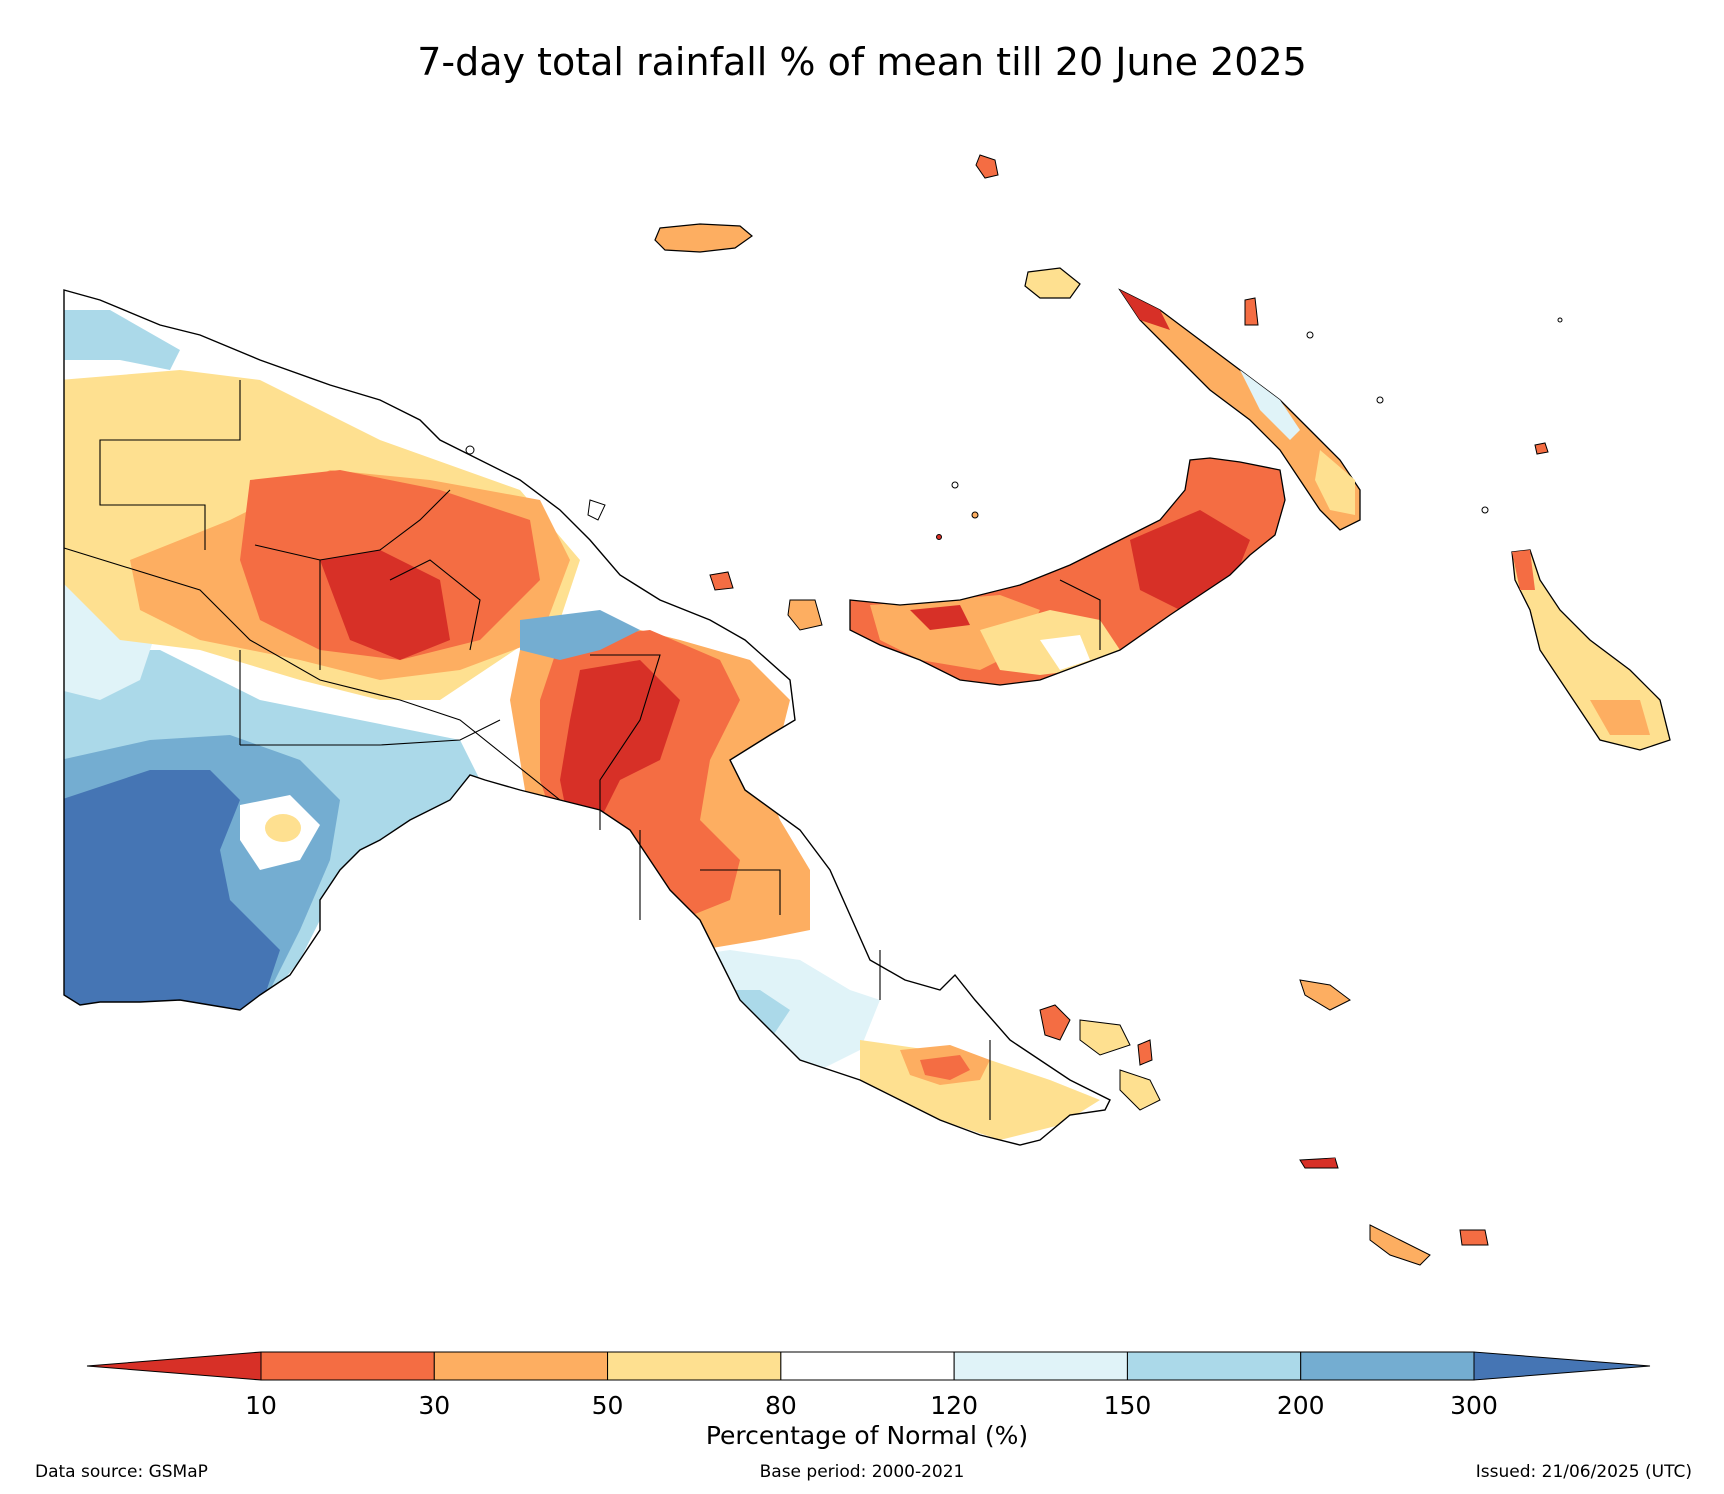 This screenshot has width=1724, height=1494. Describe the element at coordinates (1128, 1405) in the screenshot. I see `colorbar-tick-label: 150` at that location.